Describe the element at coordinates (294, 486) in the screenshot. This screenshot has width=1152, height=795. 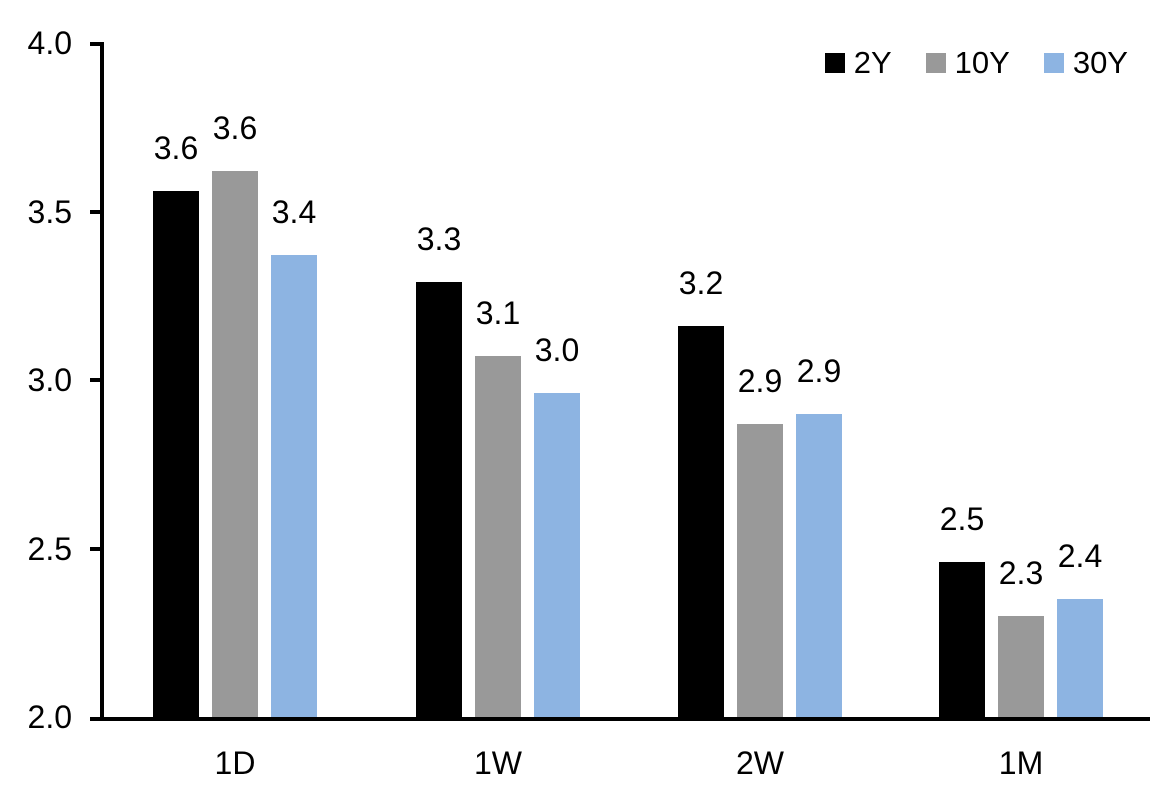
I see `bar-30y-1d` at that location.